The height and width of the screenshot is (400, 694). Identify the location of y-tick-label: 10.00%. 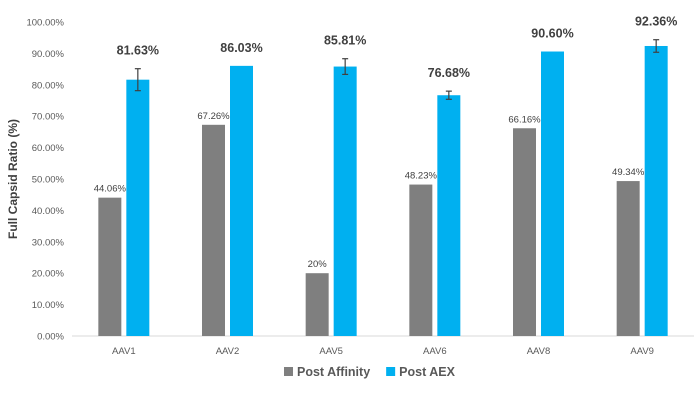
(48, 305).